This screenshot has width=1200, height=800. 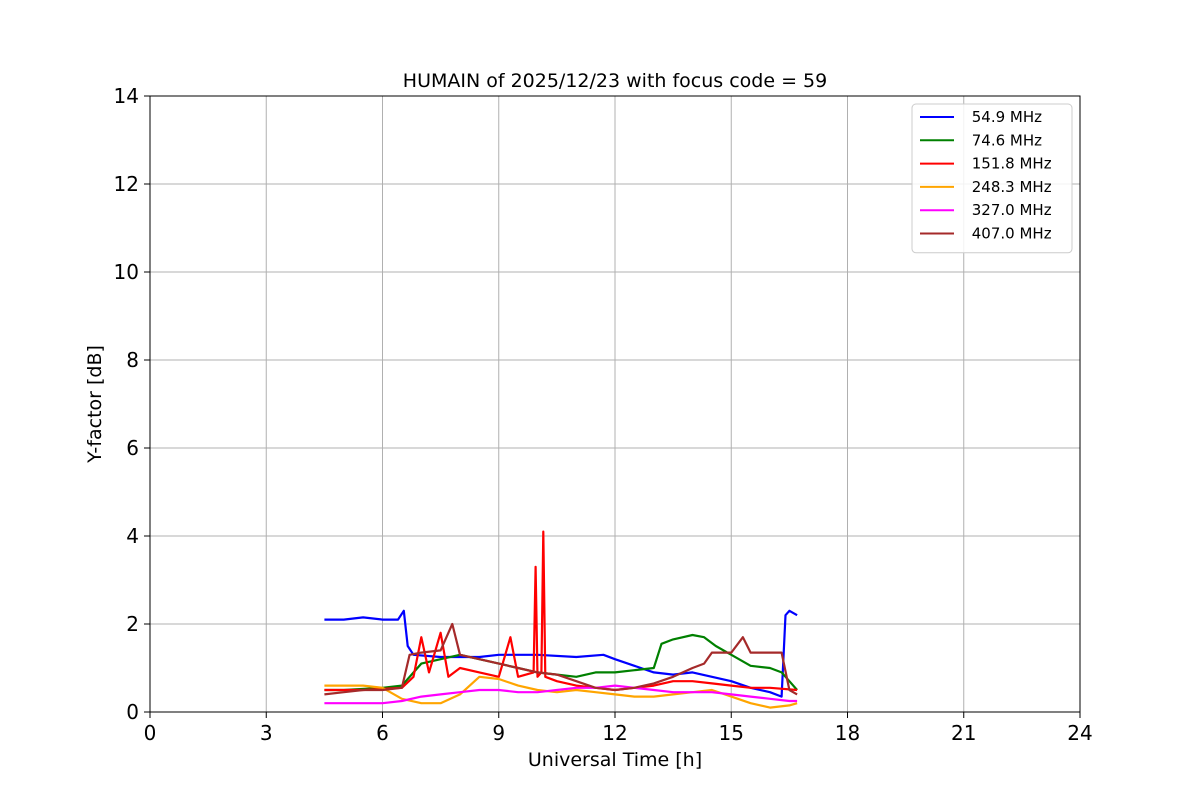 What do you see at coordinates (1004, 140) in the screenshot?
I see `legend-label: 74.6 MHz` at bounding box center [1004, 140].